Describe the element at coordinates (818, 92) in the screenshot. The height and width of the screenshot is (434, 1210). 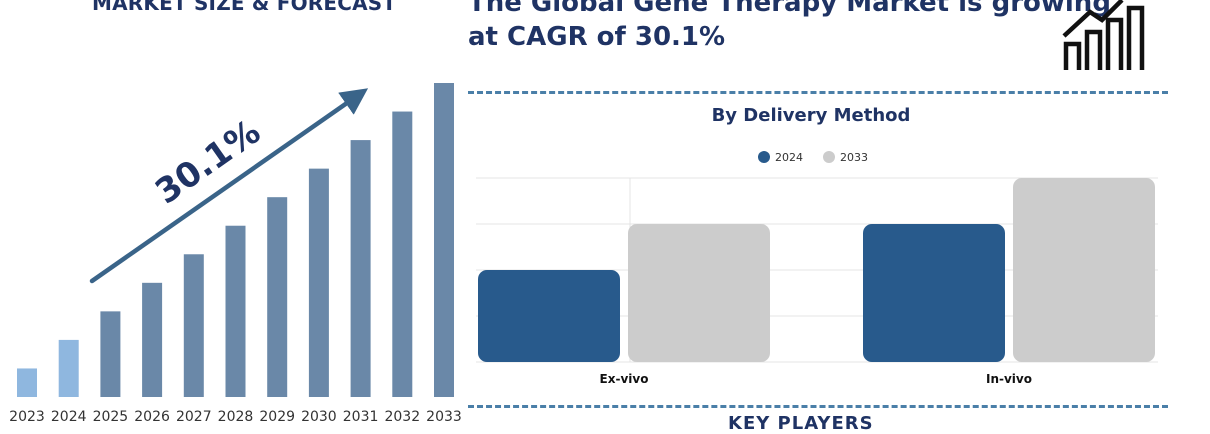
I see `section-divider-top` at that location.